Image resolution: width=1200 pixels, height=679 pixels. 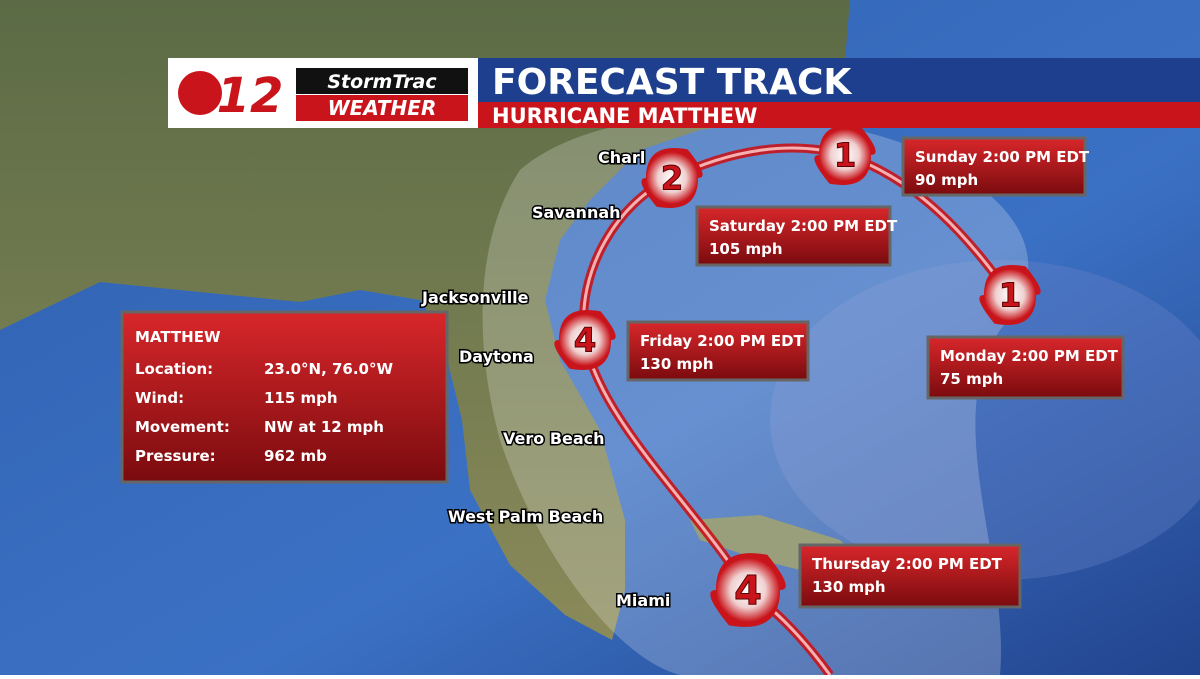 I want to click on forecast-wind: 105 mph, so click(x=746, y=249).